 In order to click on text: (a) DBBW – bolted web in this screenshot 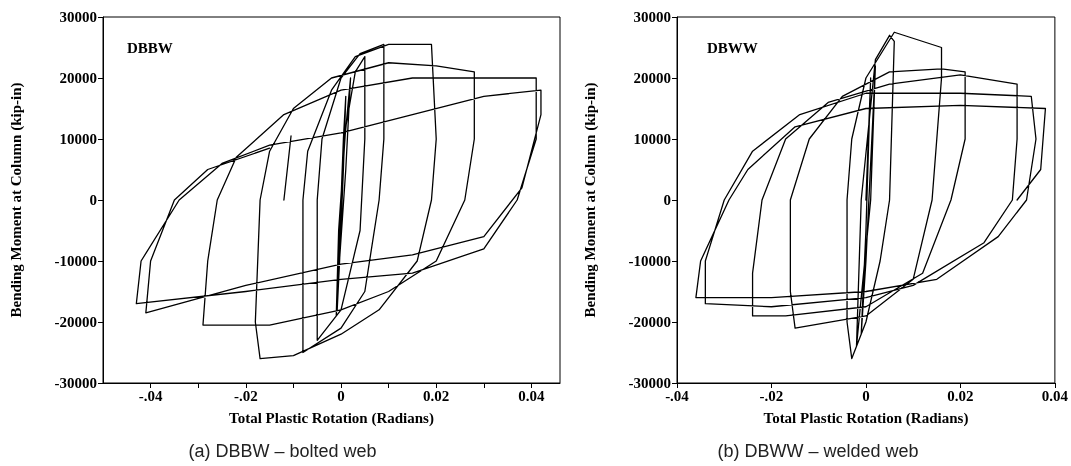, I will do `click(282, 451)`.